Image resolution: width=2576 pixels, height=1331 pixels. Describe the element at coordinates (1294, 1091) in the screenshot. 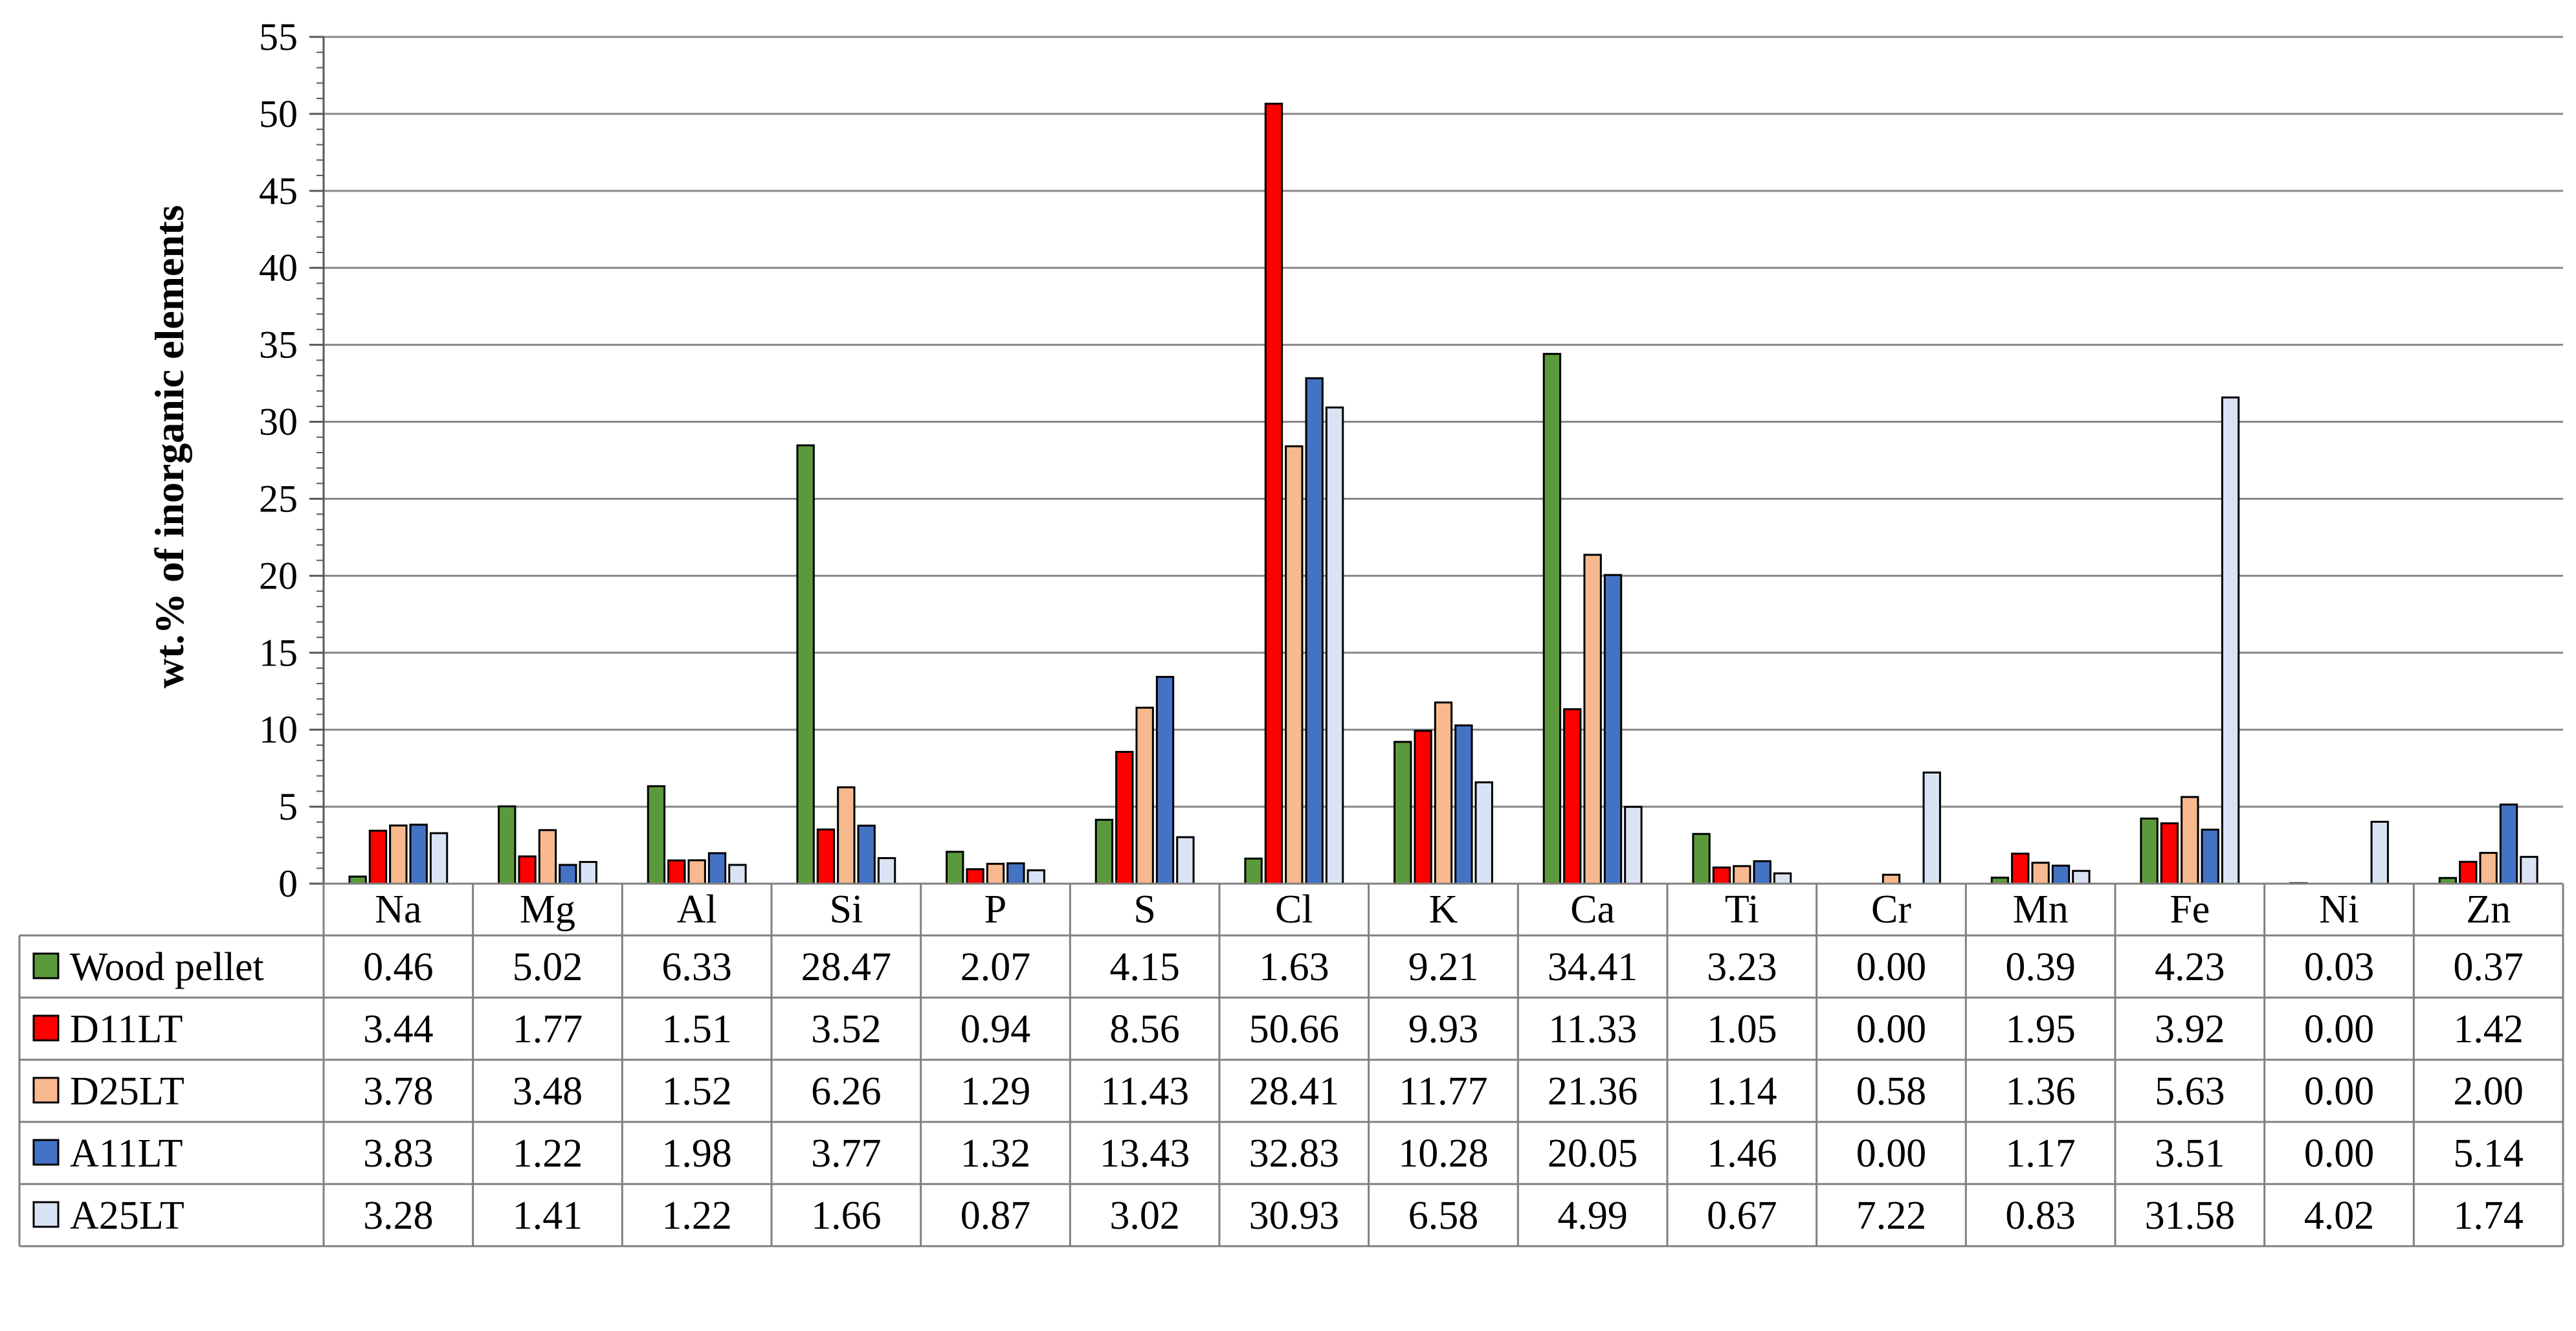

I see `data-label: 28.41` at that location.